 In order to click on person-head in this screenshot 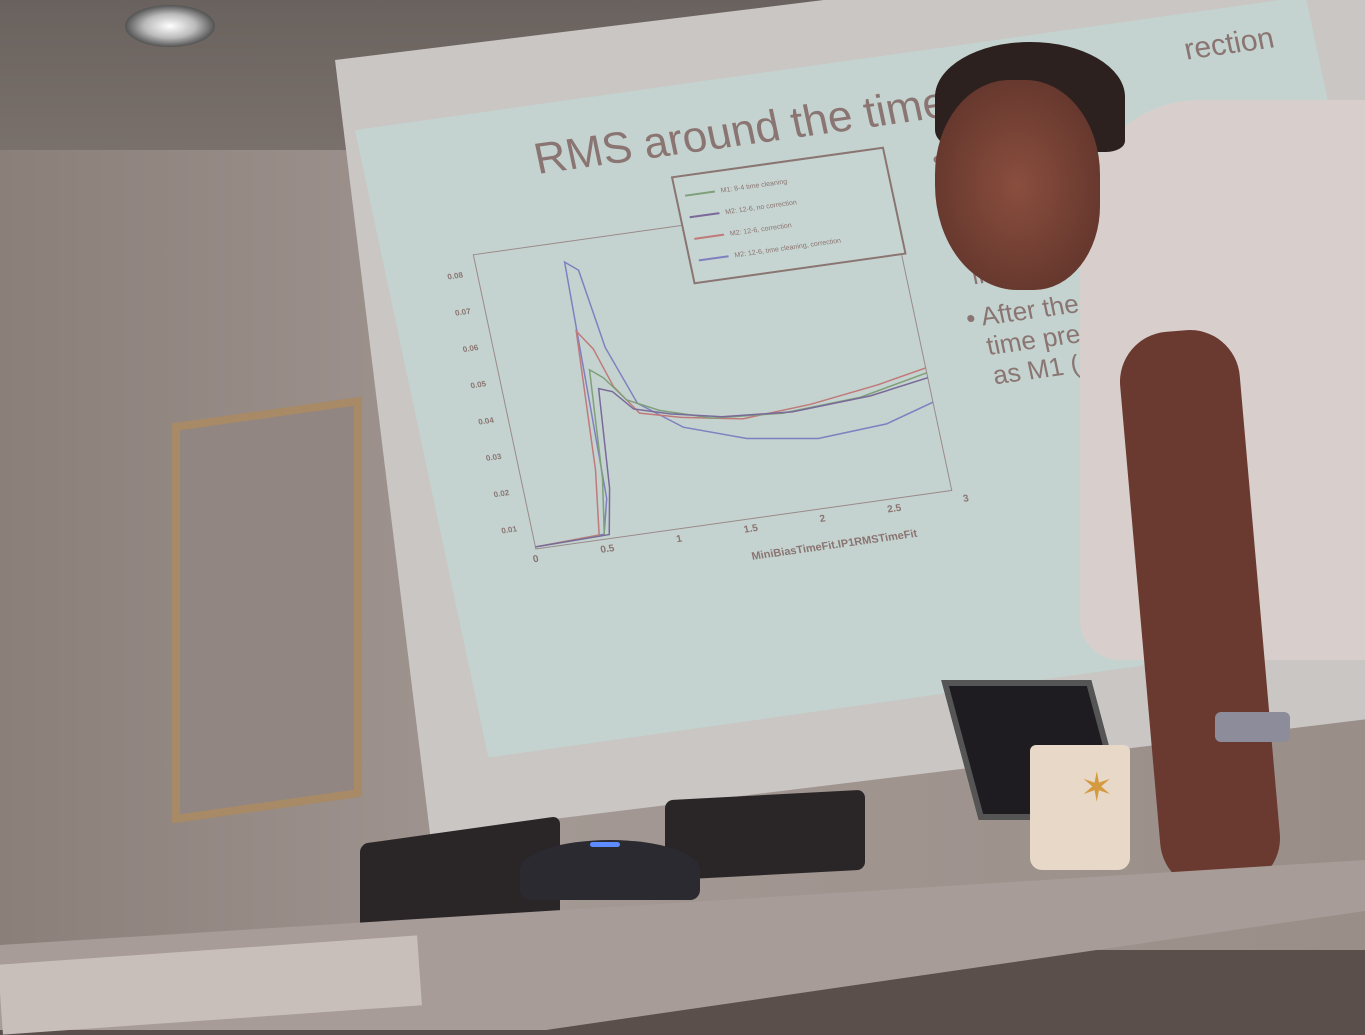, I will do `click(1017, 185)`.